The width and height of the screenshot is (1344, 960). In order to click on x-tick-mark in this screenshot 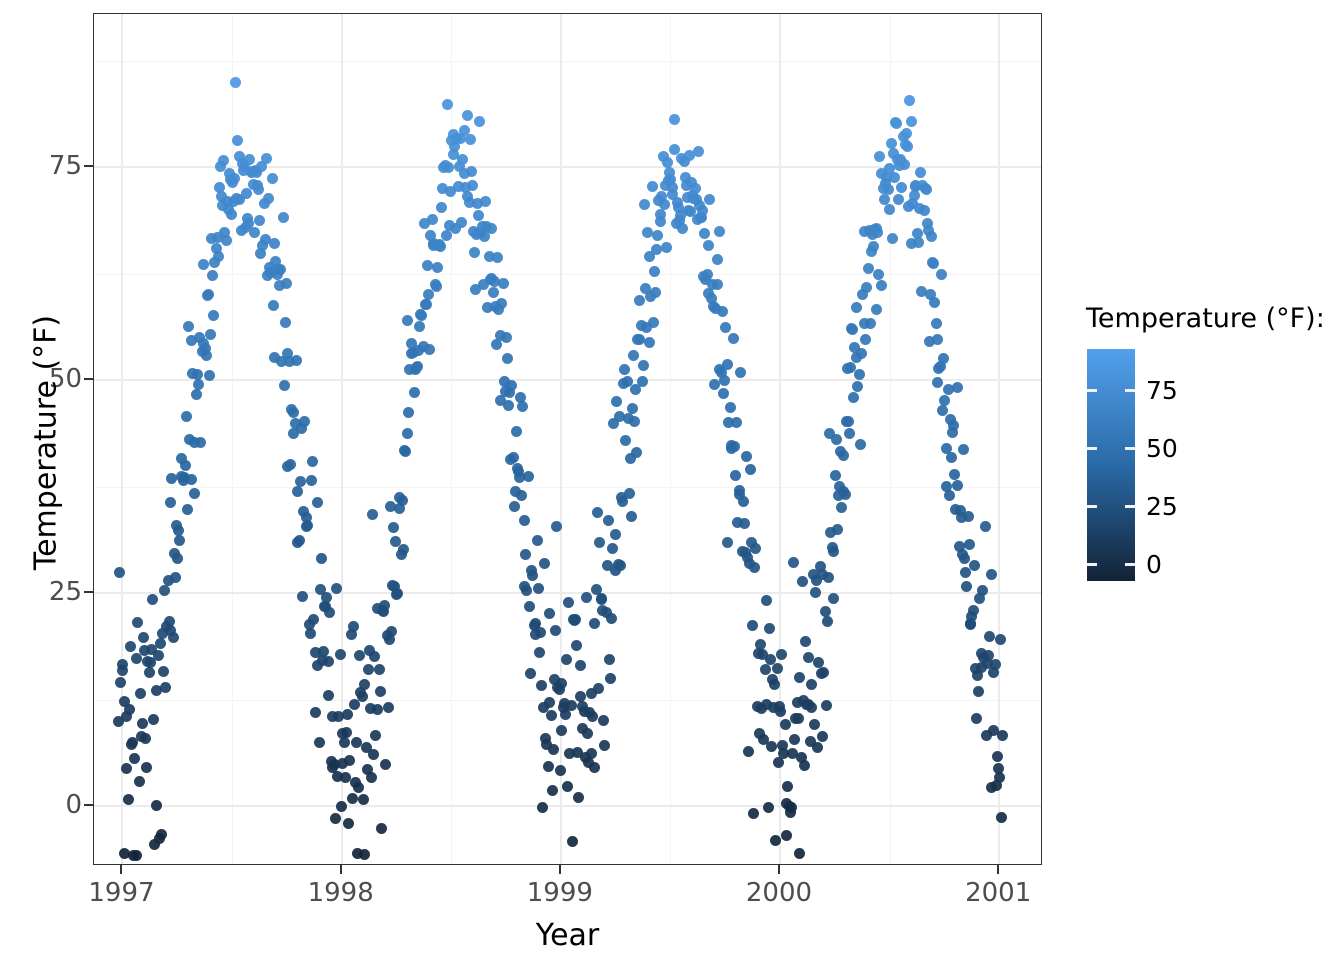, I will do `click(340, 869)`.